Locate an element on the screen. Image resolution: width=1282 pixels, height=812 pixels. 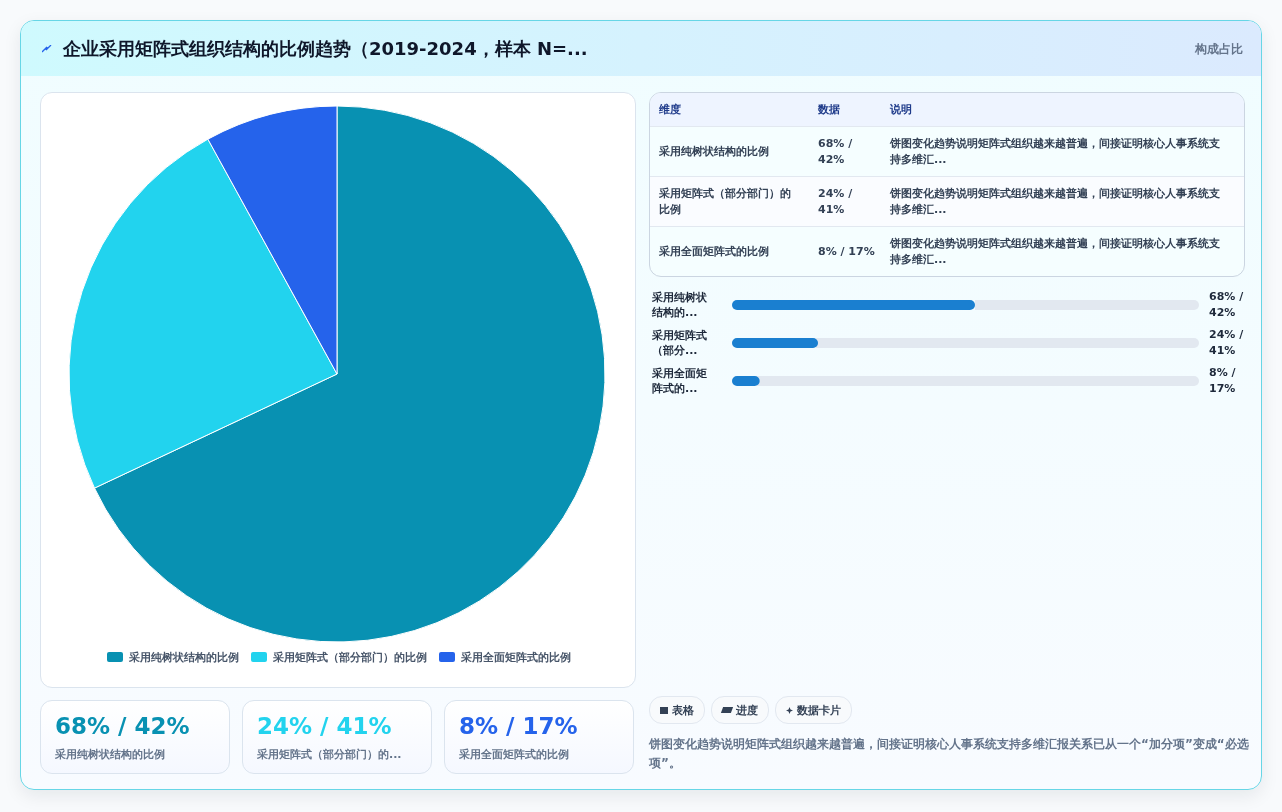
text: 进度 is located at coordinates (740, 710).